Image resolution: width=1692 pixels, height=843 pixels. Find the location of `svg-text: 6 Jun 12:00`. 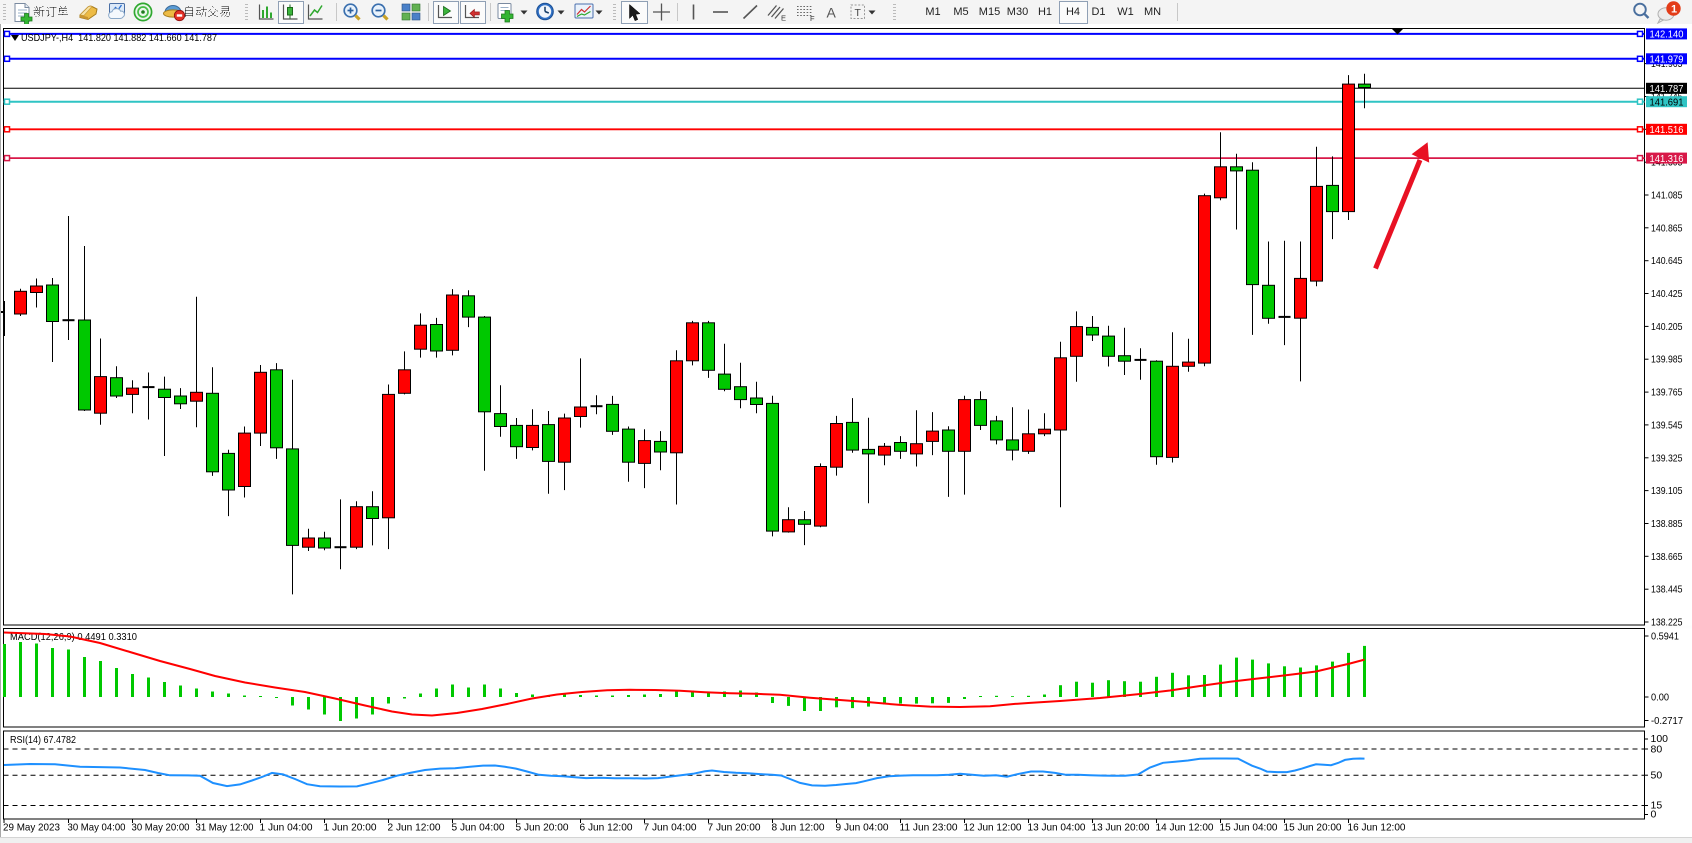

svg-text: 6 Jun 12:00 is located at coordinates (606, 828).